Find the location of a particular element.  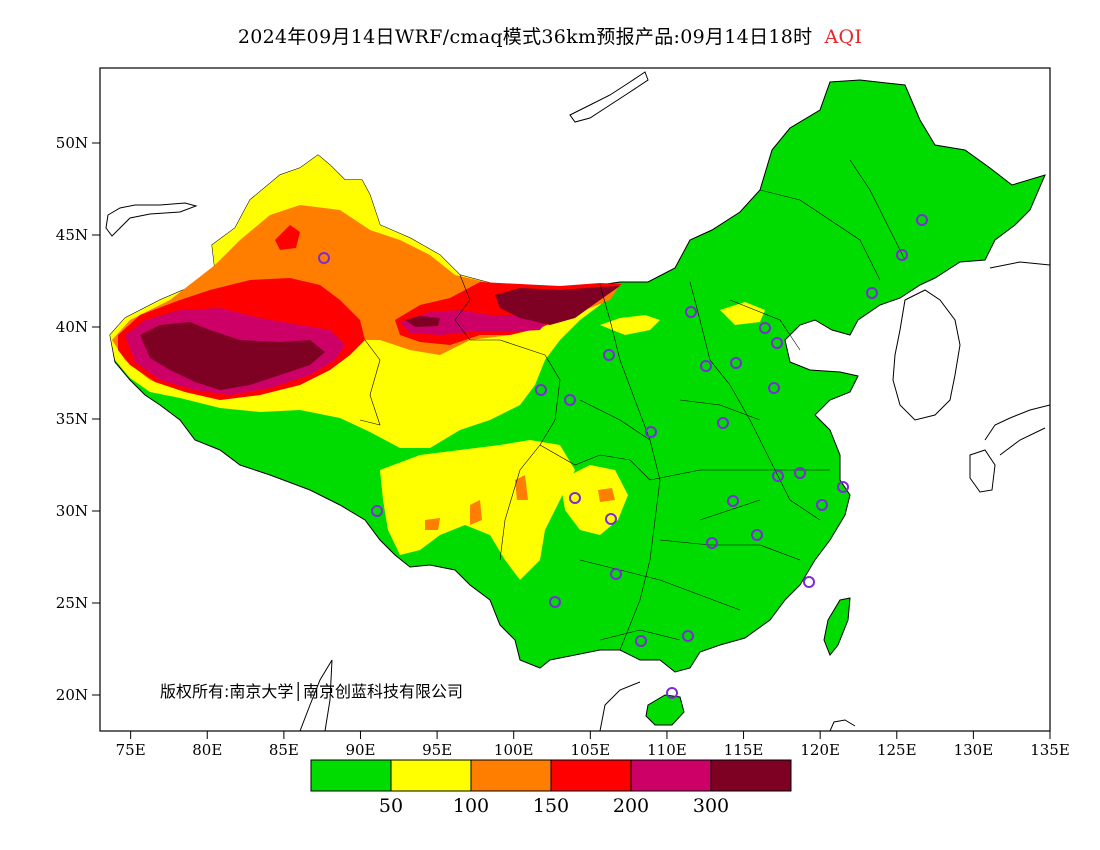

lon-tick-label: 120E is located at coordinates (820, 750).